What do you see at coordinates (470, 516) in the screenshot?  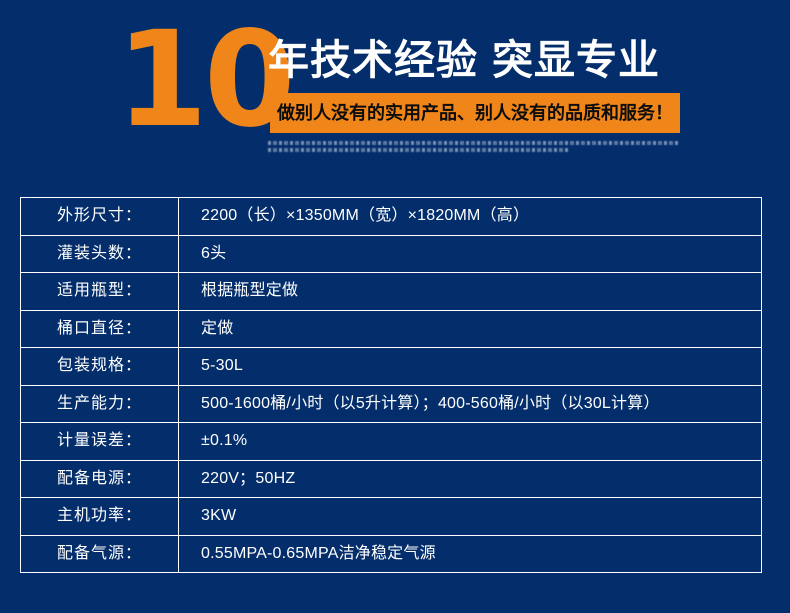 I see `spec-value-cell: 3KW` at bounding box center [470, 516].